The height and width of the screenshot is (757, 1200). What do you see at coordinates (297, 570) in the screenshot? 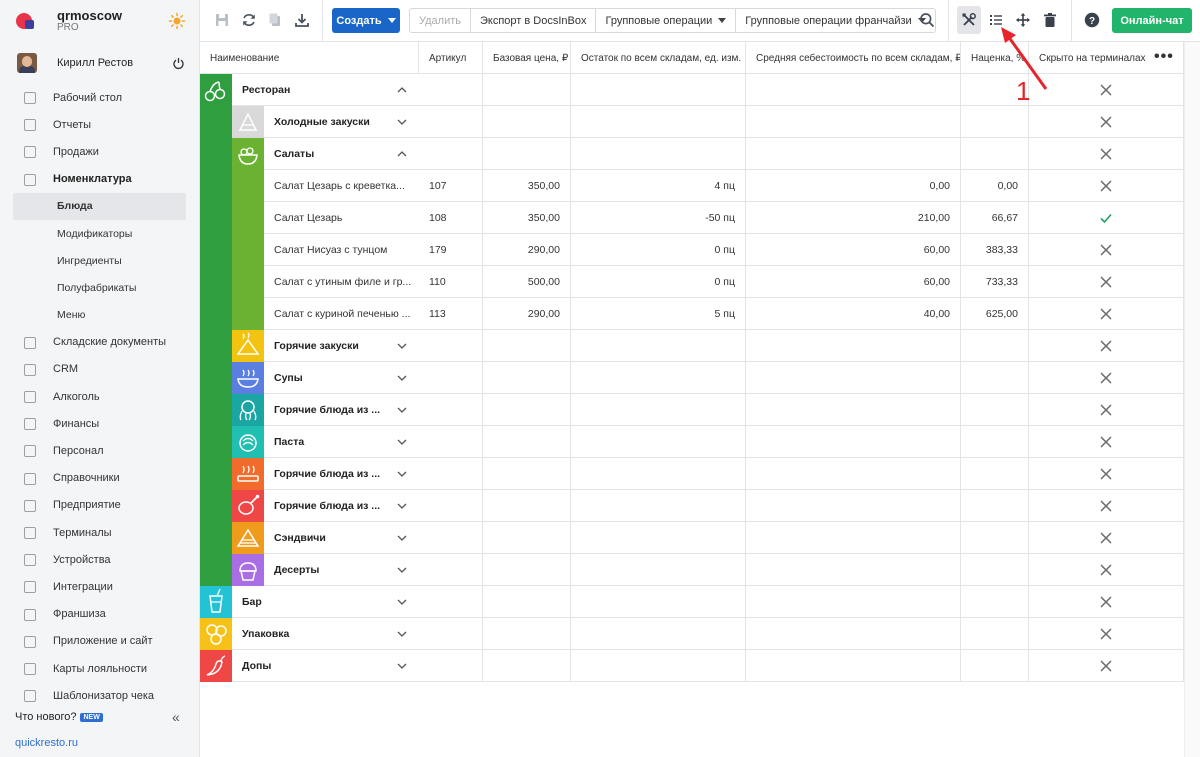
I see `group-name: Десерты` at bounding box center [297, 570].